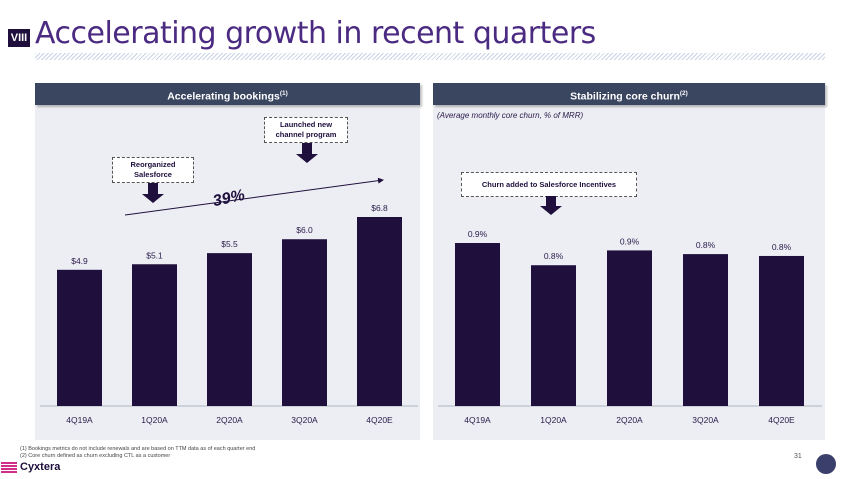 This screenshot has height=479, width=850. Describe the element at coordinates (283, 93) in the screenshot. I see `left-header-note: (1)` at that location.